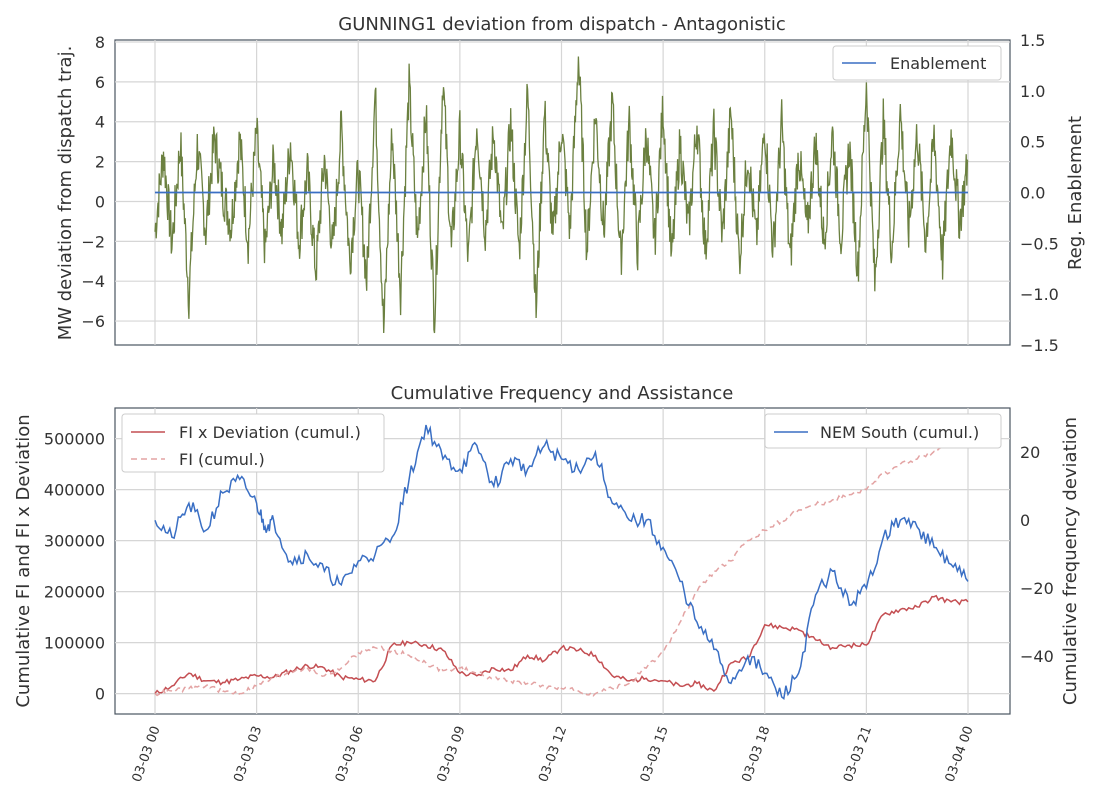  I want to click on bottom-x-tick-label: 03-03 06, so click(350, 754).